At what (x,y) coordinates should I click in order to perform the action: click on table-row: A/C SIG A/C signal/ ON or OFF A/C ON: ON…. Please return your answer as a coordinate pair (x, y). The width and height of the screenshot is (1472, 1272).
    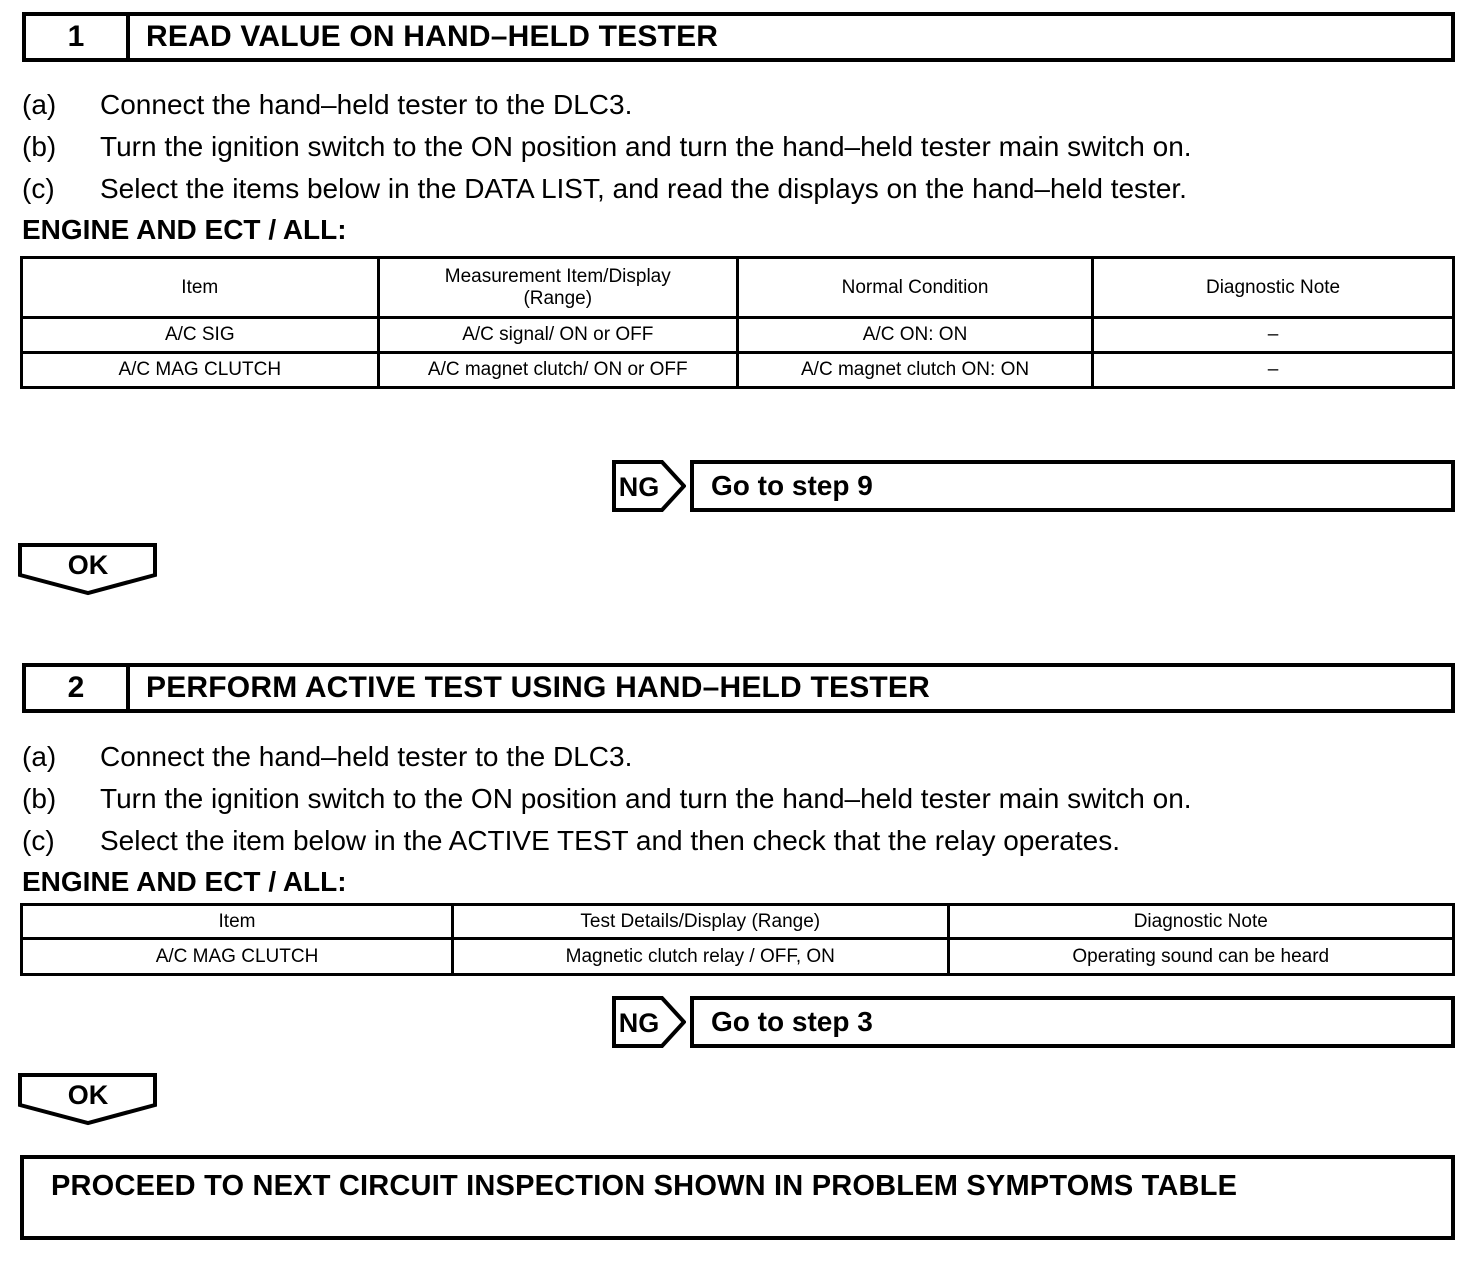
    Looking at the image, I should click on (737, 335).